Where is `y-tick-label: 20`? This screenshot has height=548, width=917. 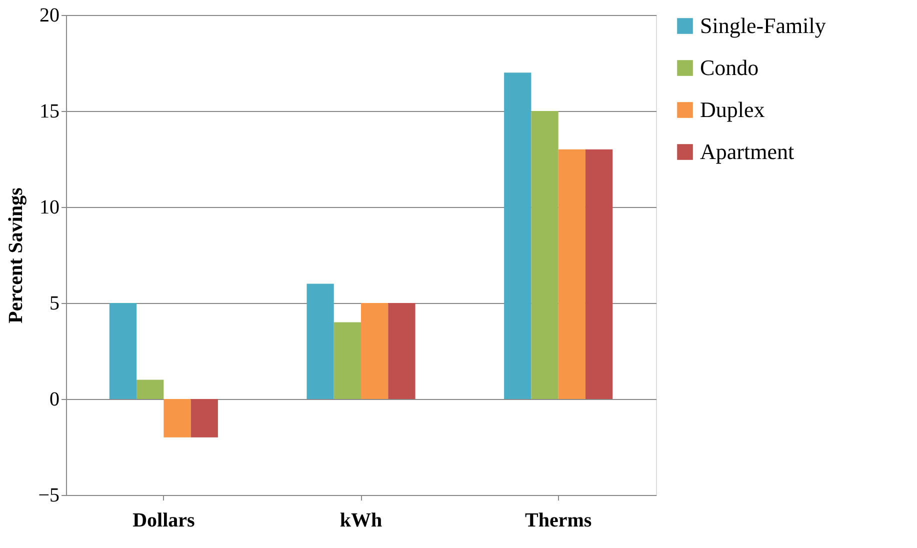 y-tick-label: 20 is located at coordinates (50, 15).